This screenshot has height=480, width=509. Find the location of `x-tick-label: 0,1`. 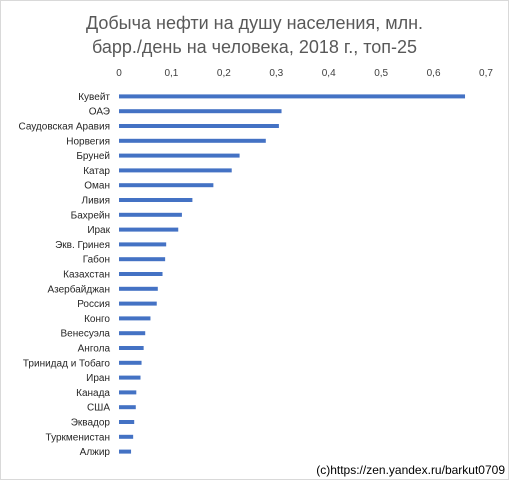

x-tick-label: 0,1 is located at coordinates (171, 73).